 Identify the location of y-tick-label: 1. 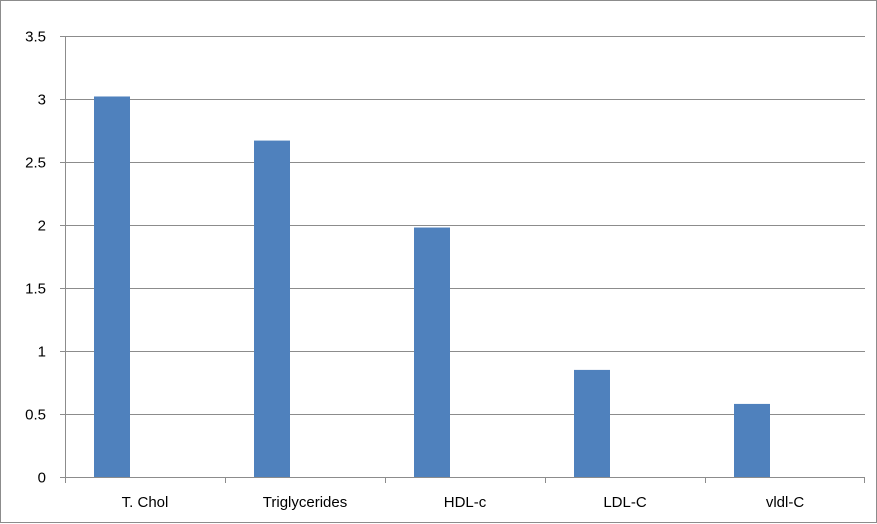
(42, 352).